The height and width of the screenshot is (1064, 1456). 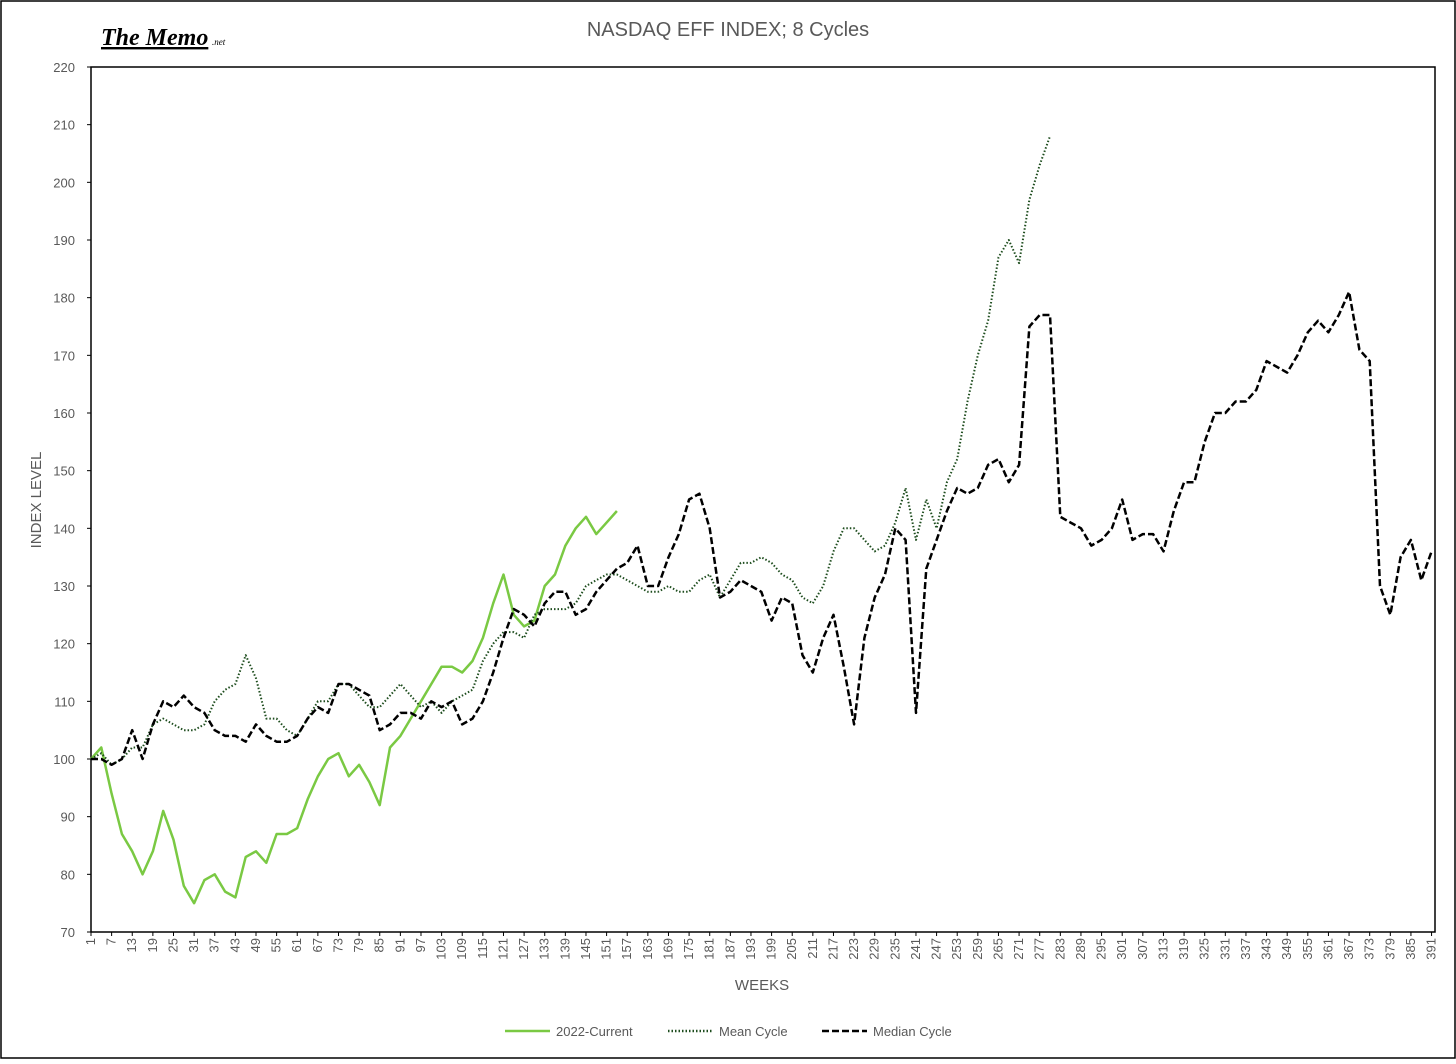 I want to click on y-tick-label: 70, so click(x=68, y=932).